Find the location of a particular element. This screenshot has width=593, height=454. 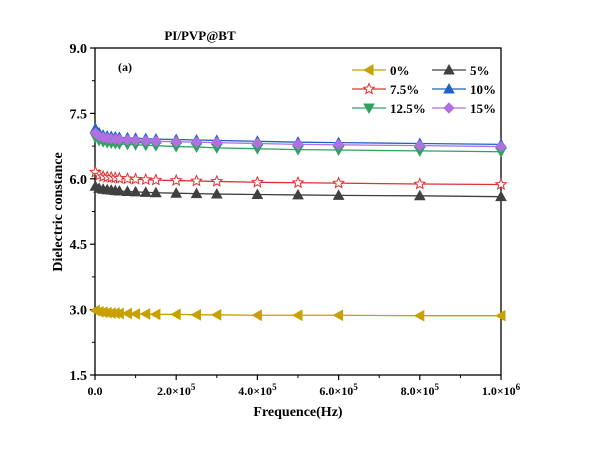

legend-label: 7.5% is located at coordinates (404, 89).